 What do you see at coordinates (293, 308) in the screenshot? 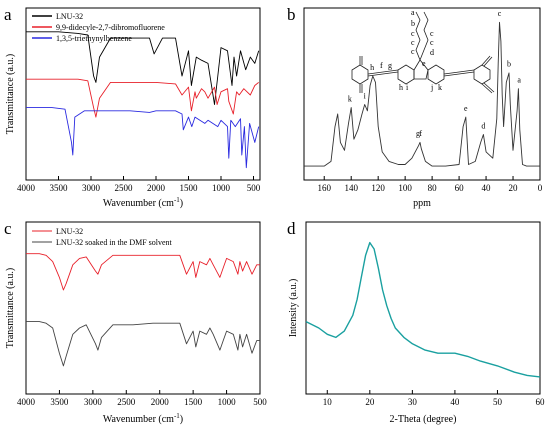
I see `panel-d-ylabel: Intensity (a.u.)` at bounding box center [293, 308].